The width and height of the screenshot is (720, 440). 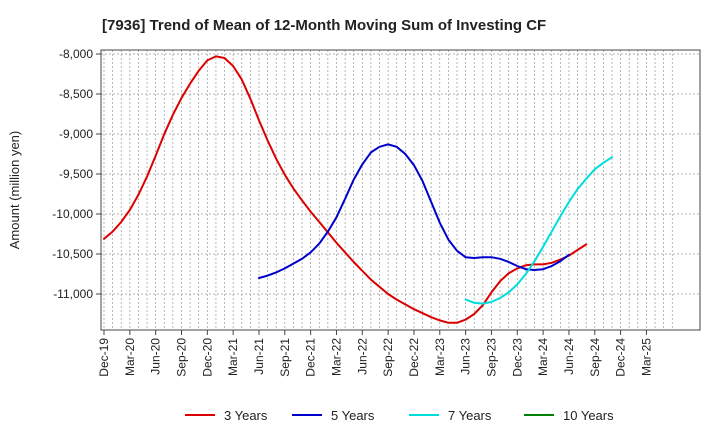 I want to click on x-tick-label: Dec-23, so click(x=517, y=357).